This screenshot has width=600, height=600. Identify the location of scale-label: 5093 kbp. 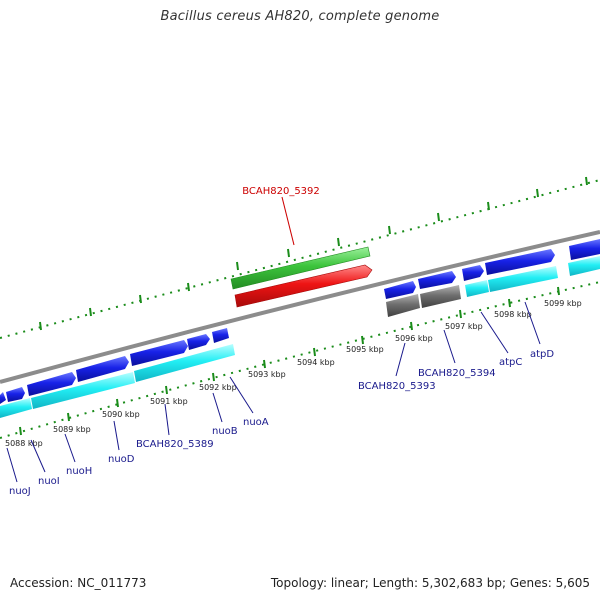
(267, 374).